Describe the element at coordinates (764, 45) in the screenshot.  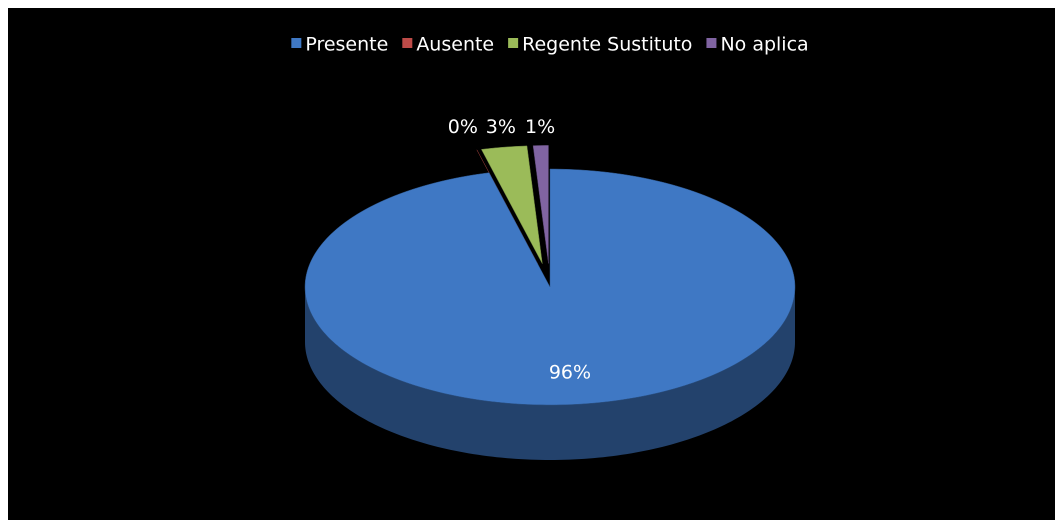
I see `legend-label: No aplica` at that location.